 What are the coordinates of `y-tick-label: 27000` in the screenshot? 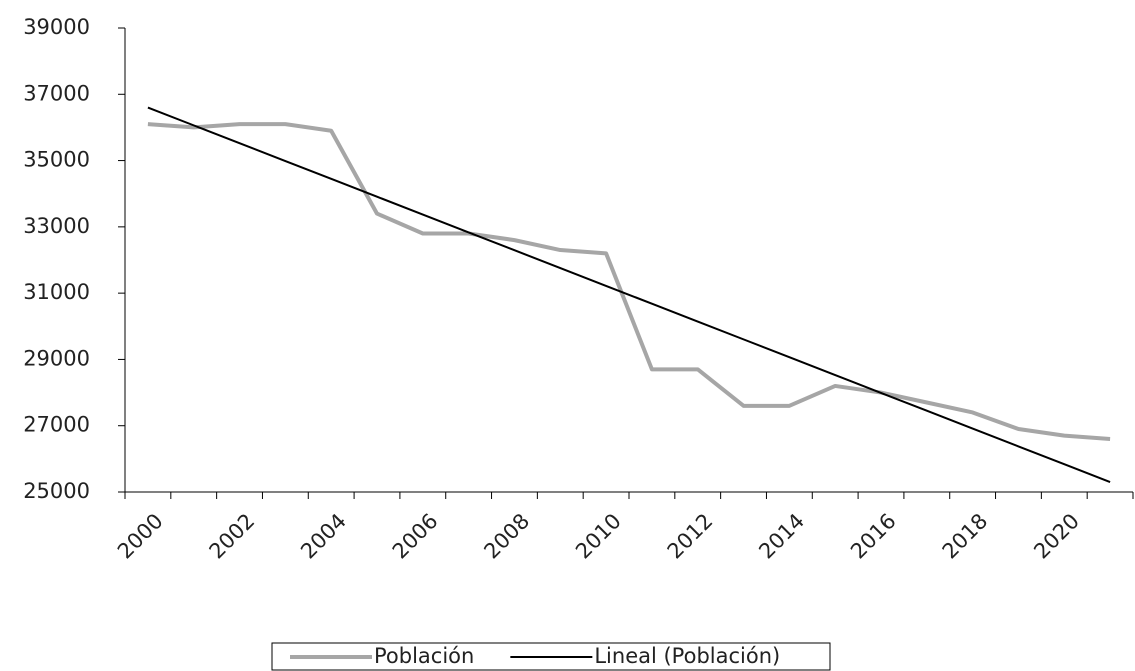 It's located at (56, 425).